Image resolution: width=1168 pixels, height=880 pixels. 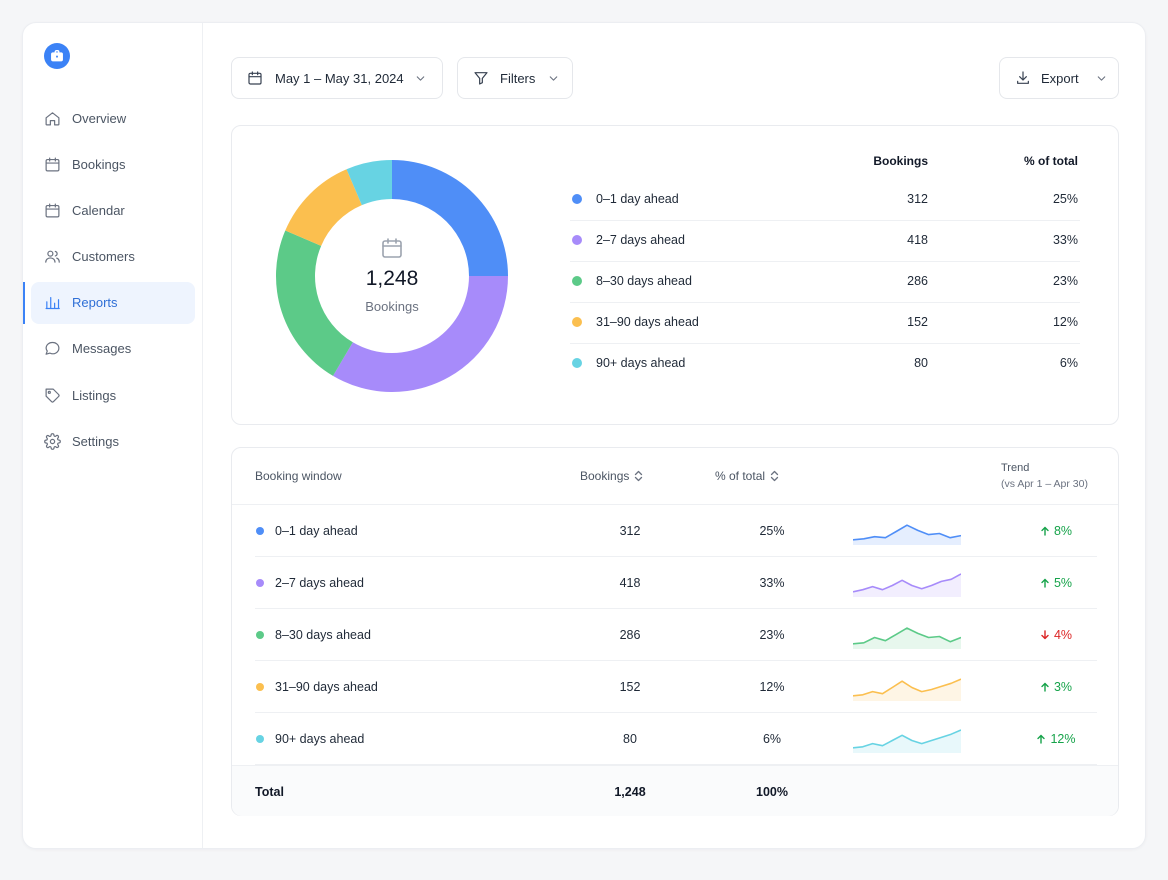 I want to click on sidebar-item-calendar: Calendar, so click(x=113, y=210).